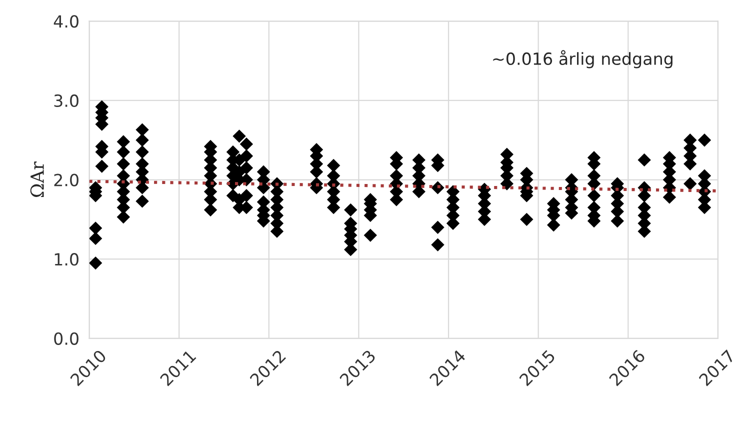  I want to click on y-tick-label: 1.0, so click(66, 259).